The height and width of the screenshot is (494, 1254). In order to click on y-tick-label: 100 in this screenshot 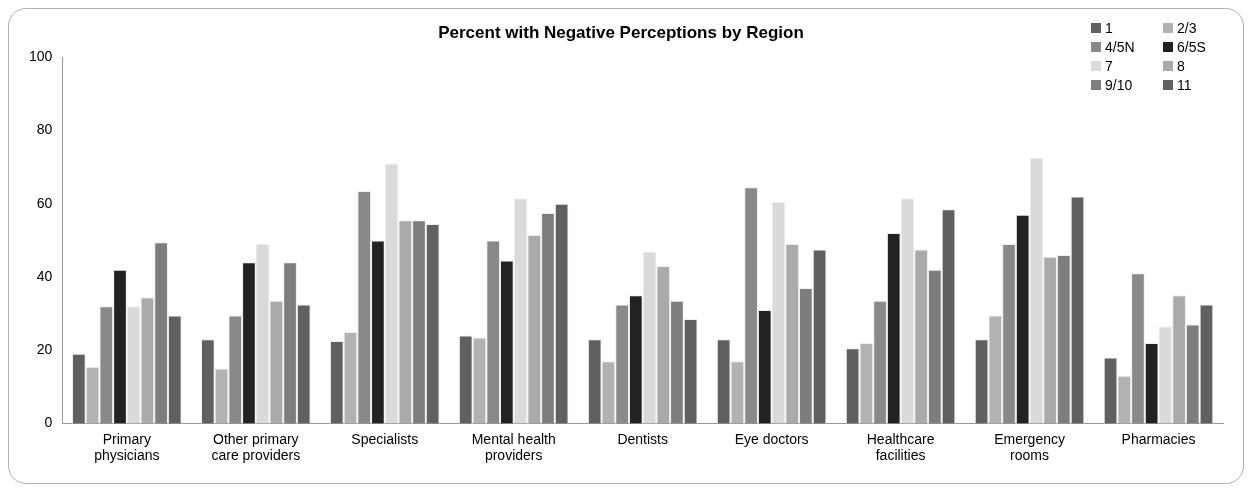, I will do `click(41, 56)`.